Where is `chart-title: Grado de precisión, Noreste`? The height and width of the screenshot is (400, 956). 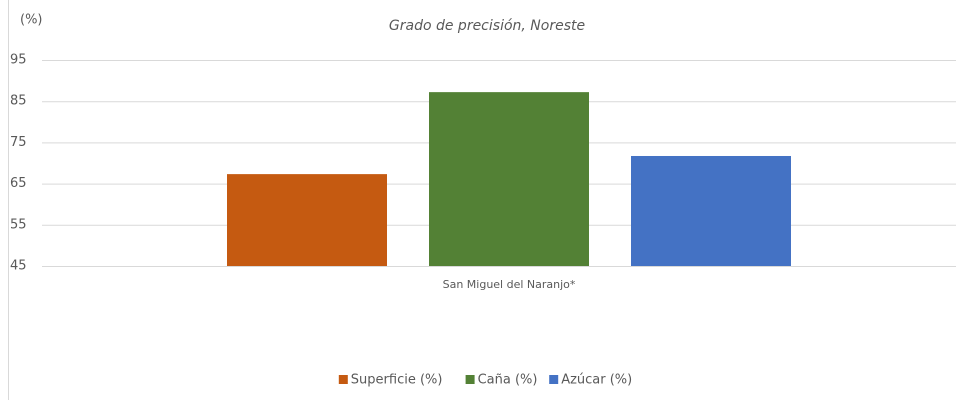 chart-title: Grado de precisión, Noreste is located at coordinates (487, 26).